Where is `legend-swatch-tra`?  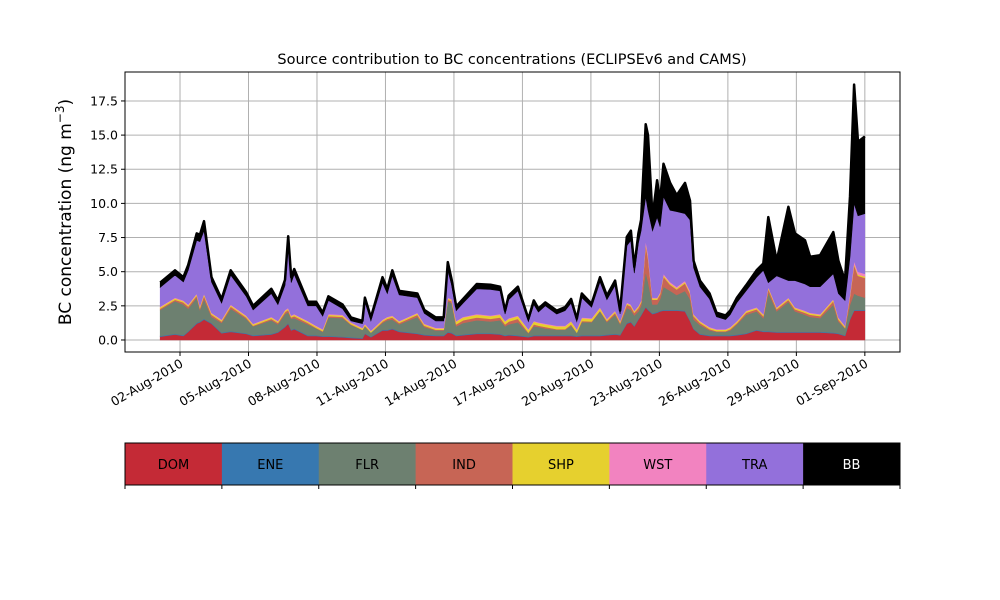 legend-swatch-tra is located at coordinates (755, 464).